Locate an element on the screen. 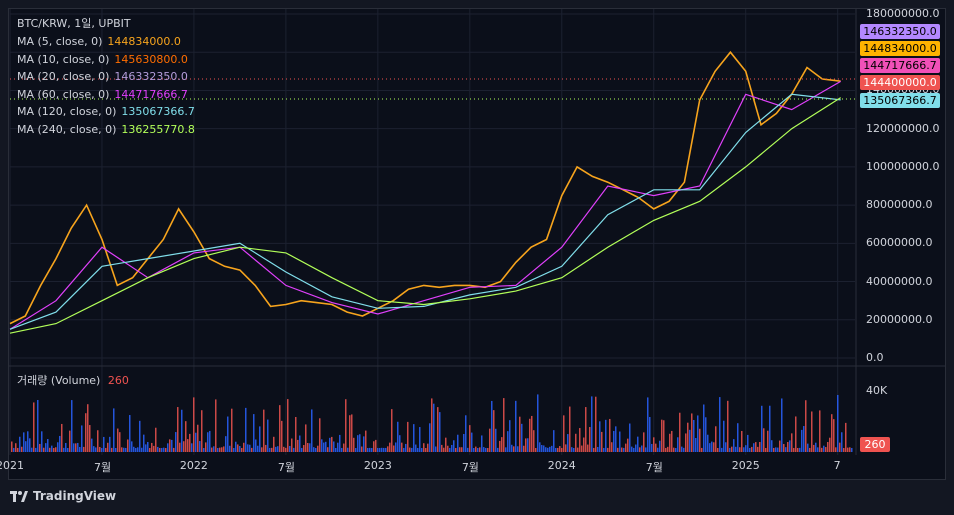  indicator-label: MA (5, close, 0) is located at coordinates (60, 41).